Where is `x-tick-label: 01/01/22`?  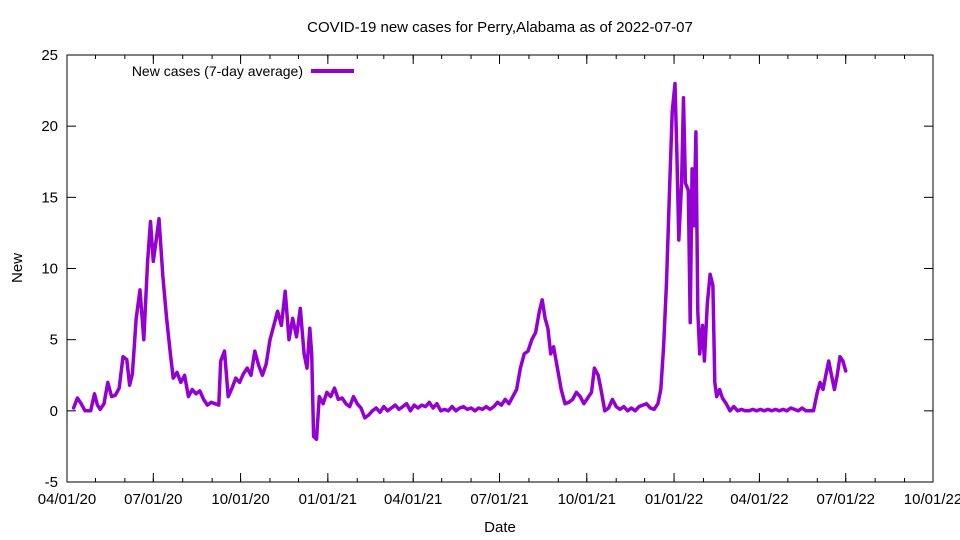
x-tick-label: 01/01/22 is located at coordinates (674, 499).